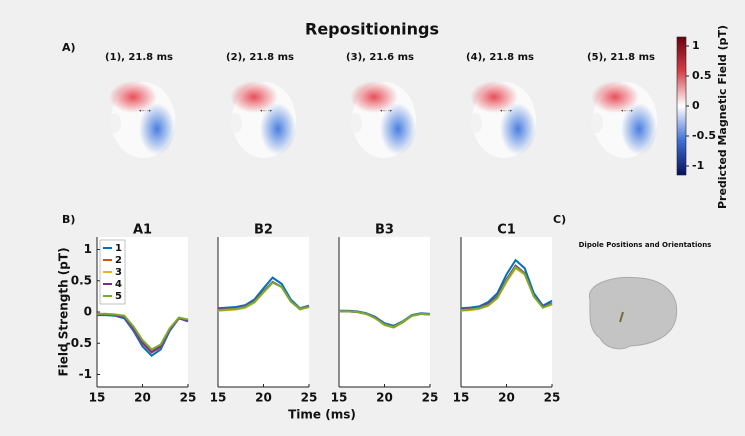 The height and width of the screenshot is (436, 745). What do you see at coordinates (79, 343) in the screenshot?
I see `y-tick-label: -0.5` at bounding box center [79, 343].